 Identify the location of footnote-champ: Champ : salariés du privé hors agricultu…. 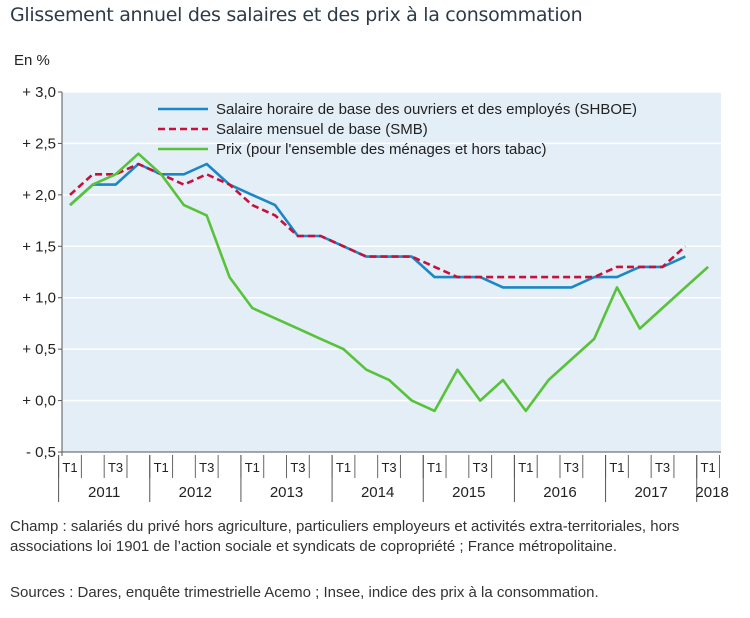
(345, 536).